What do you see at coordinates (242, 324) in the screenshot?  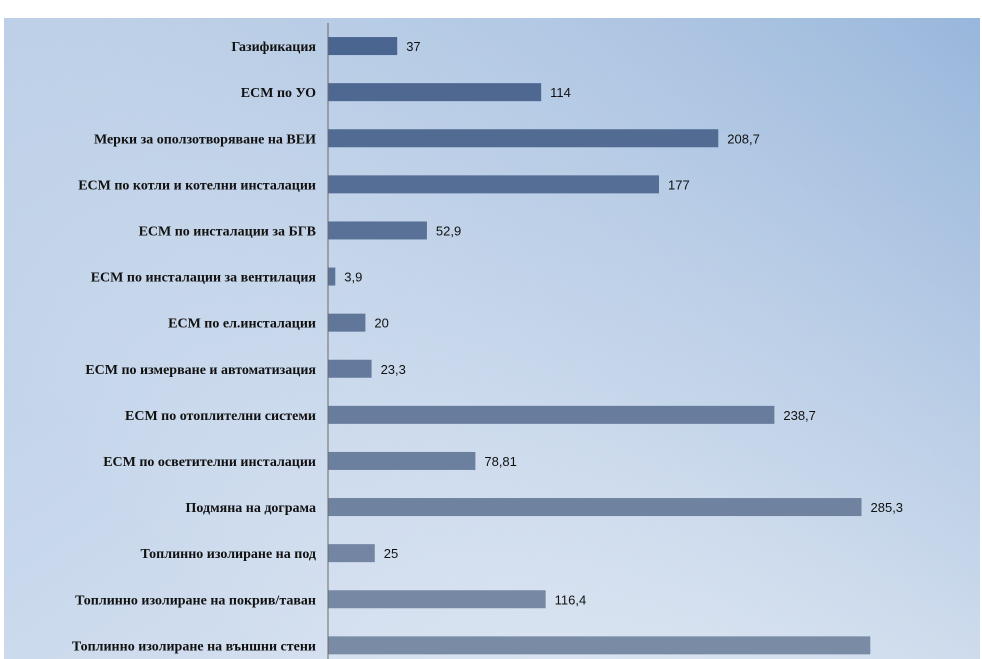 I see `category-label: ЕСМ по ел.инсталации` at bounding box center [242, 324].